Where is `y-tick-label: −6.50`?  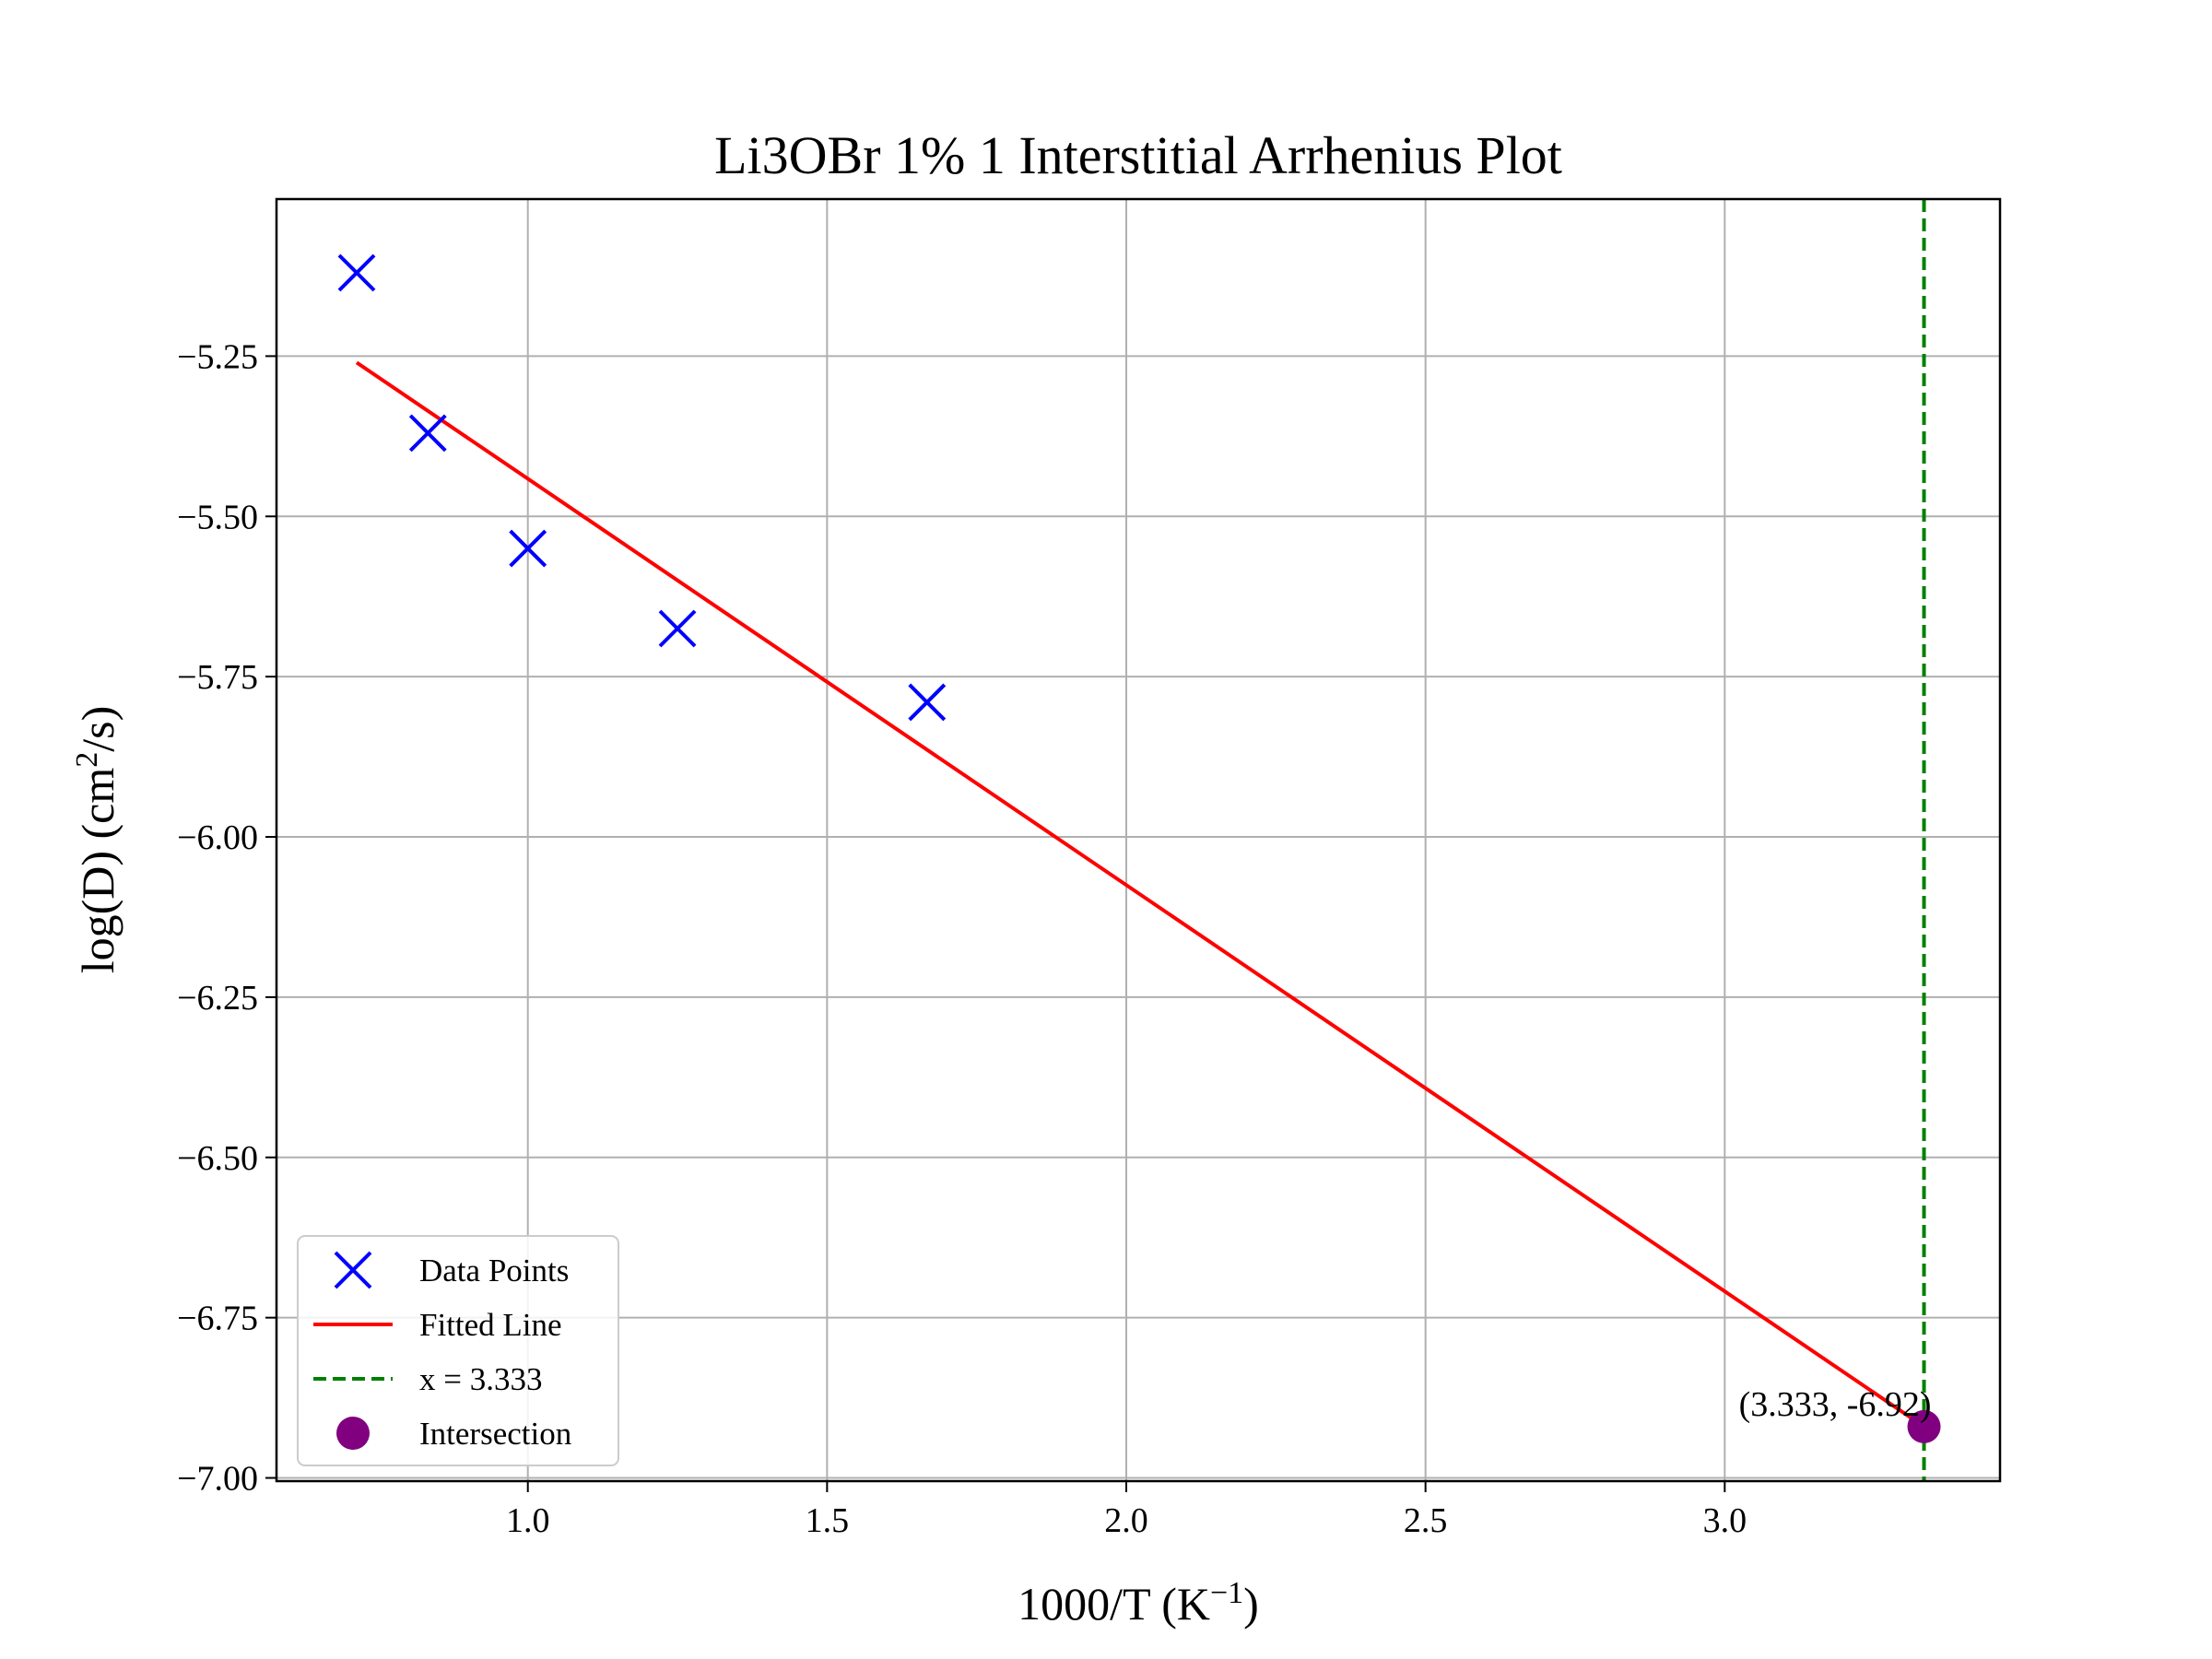 y-tick-label: −6.50 is located at coordinates (217, 1158).